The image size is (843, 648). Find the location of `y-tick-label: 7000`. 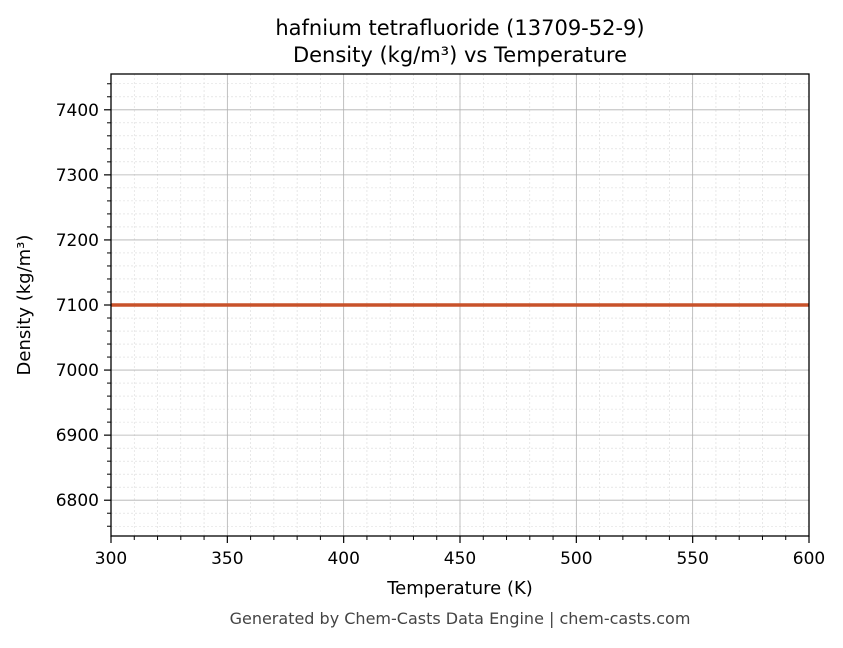

y-tick-label: 7000 is located at coordinates (77, 371).